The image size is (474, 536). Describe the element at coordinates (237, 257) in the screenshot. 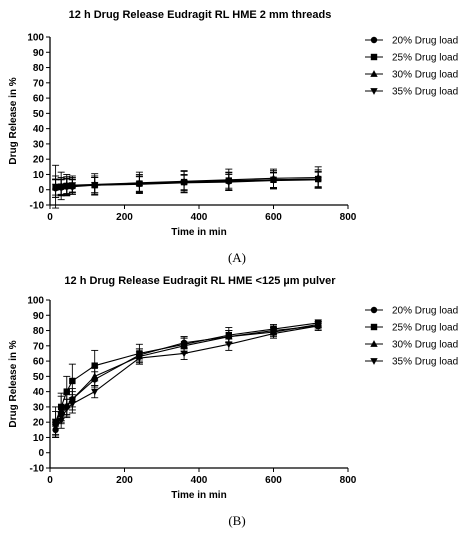

I see `panel-label: (A)` at that location.